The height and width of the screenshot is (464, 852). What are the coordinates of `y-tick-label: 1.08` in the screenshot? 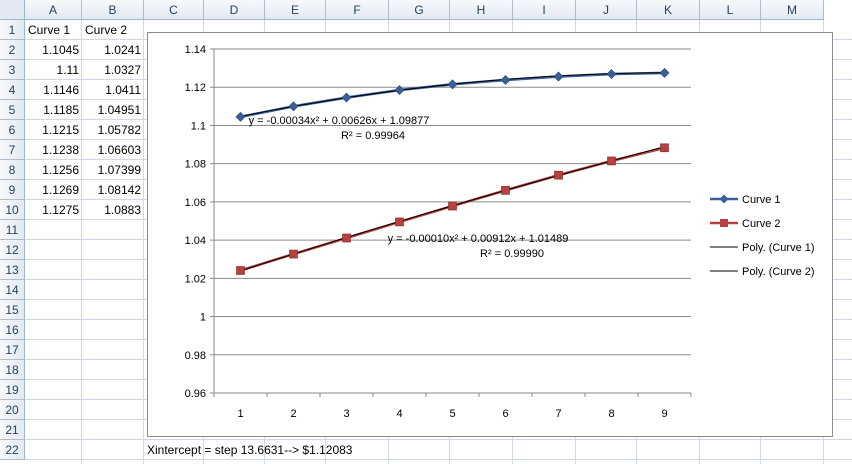 It's located at (195, 165).